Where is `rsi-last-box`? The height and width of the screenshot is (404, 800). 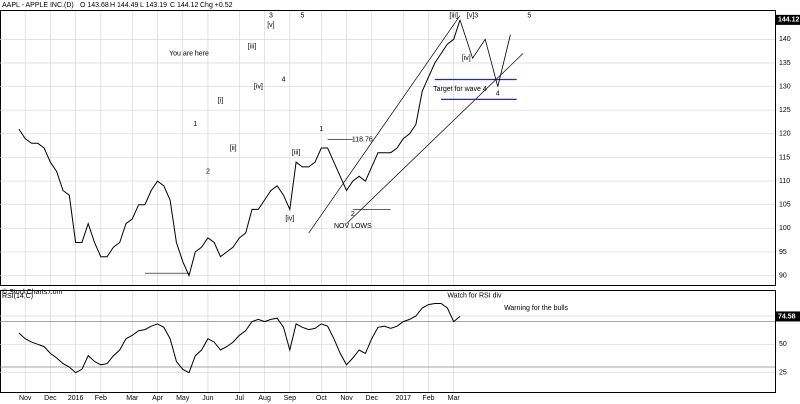 rsi-last-box is located at coordinates (788, 316).